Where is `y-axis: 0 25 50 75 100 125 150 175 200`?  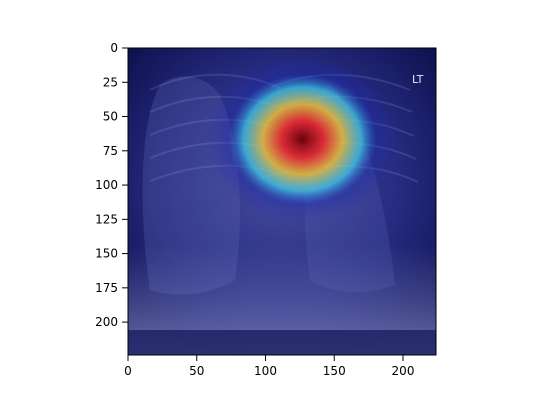
y-axis: 0 25 50 75 100 125 150 175 200 is located at coordinates (111, 185).